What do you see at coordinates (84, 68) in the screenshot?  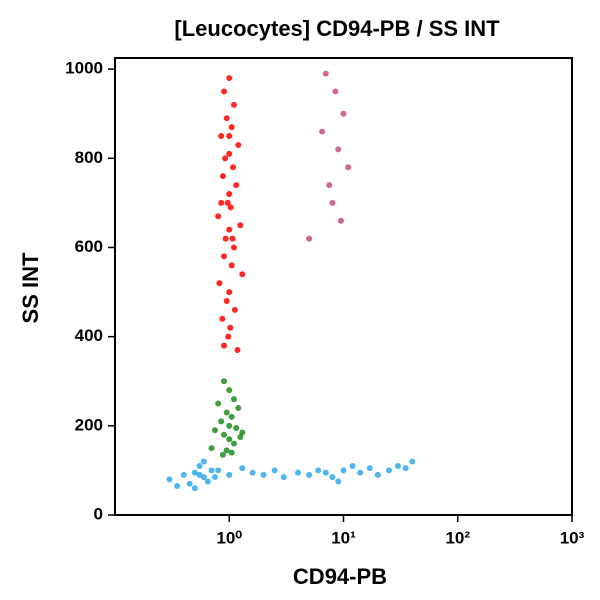 I see `y-tick-label: 1000` at bounding box center [84, 68].